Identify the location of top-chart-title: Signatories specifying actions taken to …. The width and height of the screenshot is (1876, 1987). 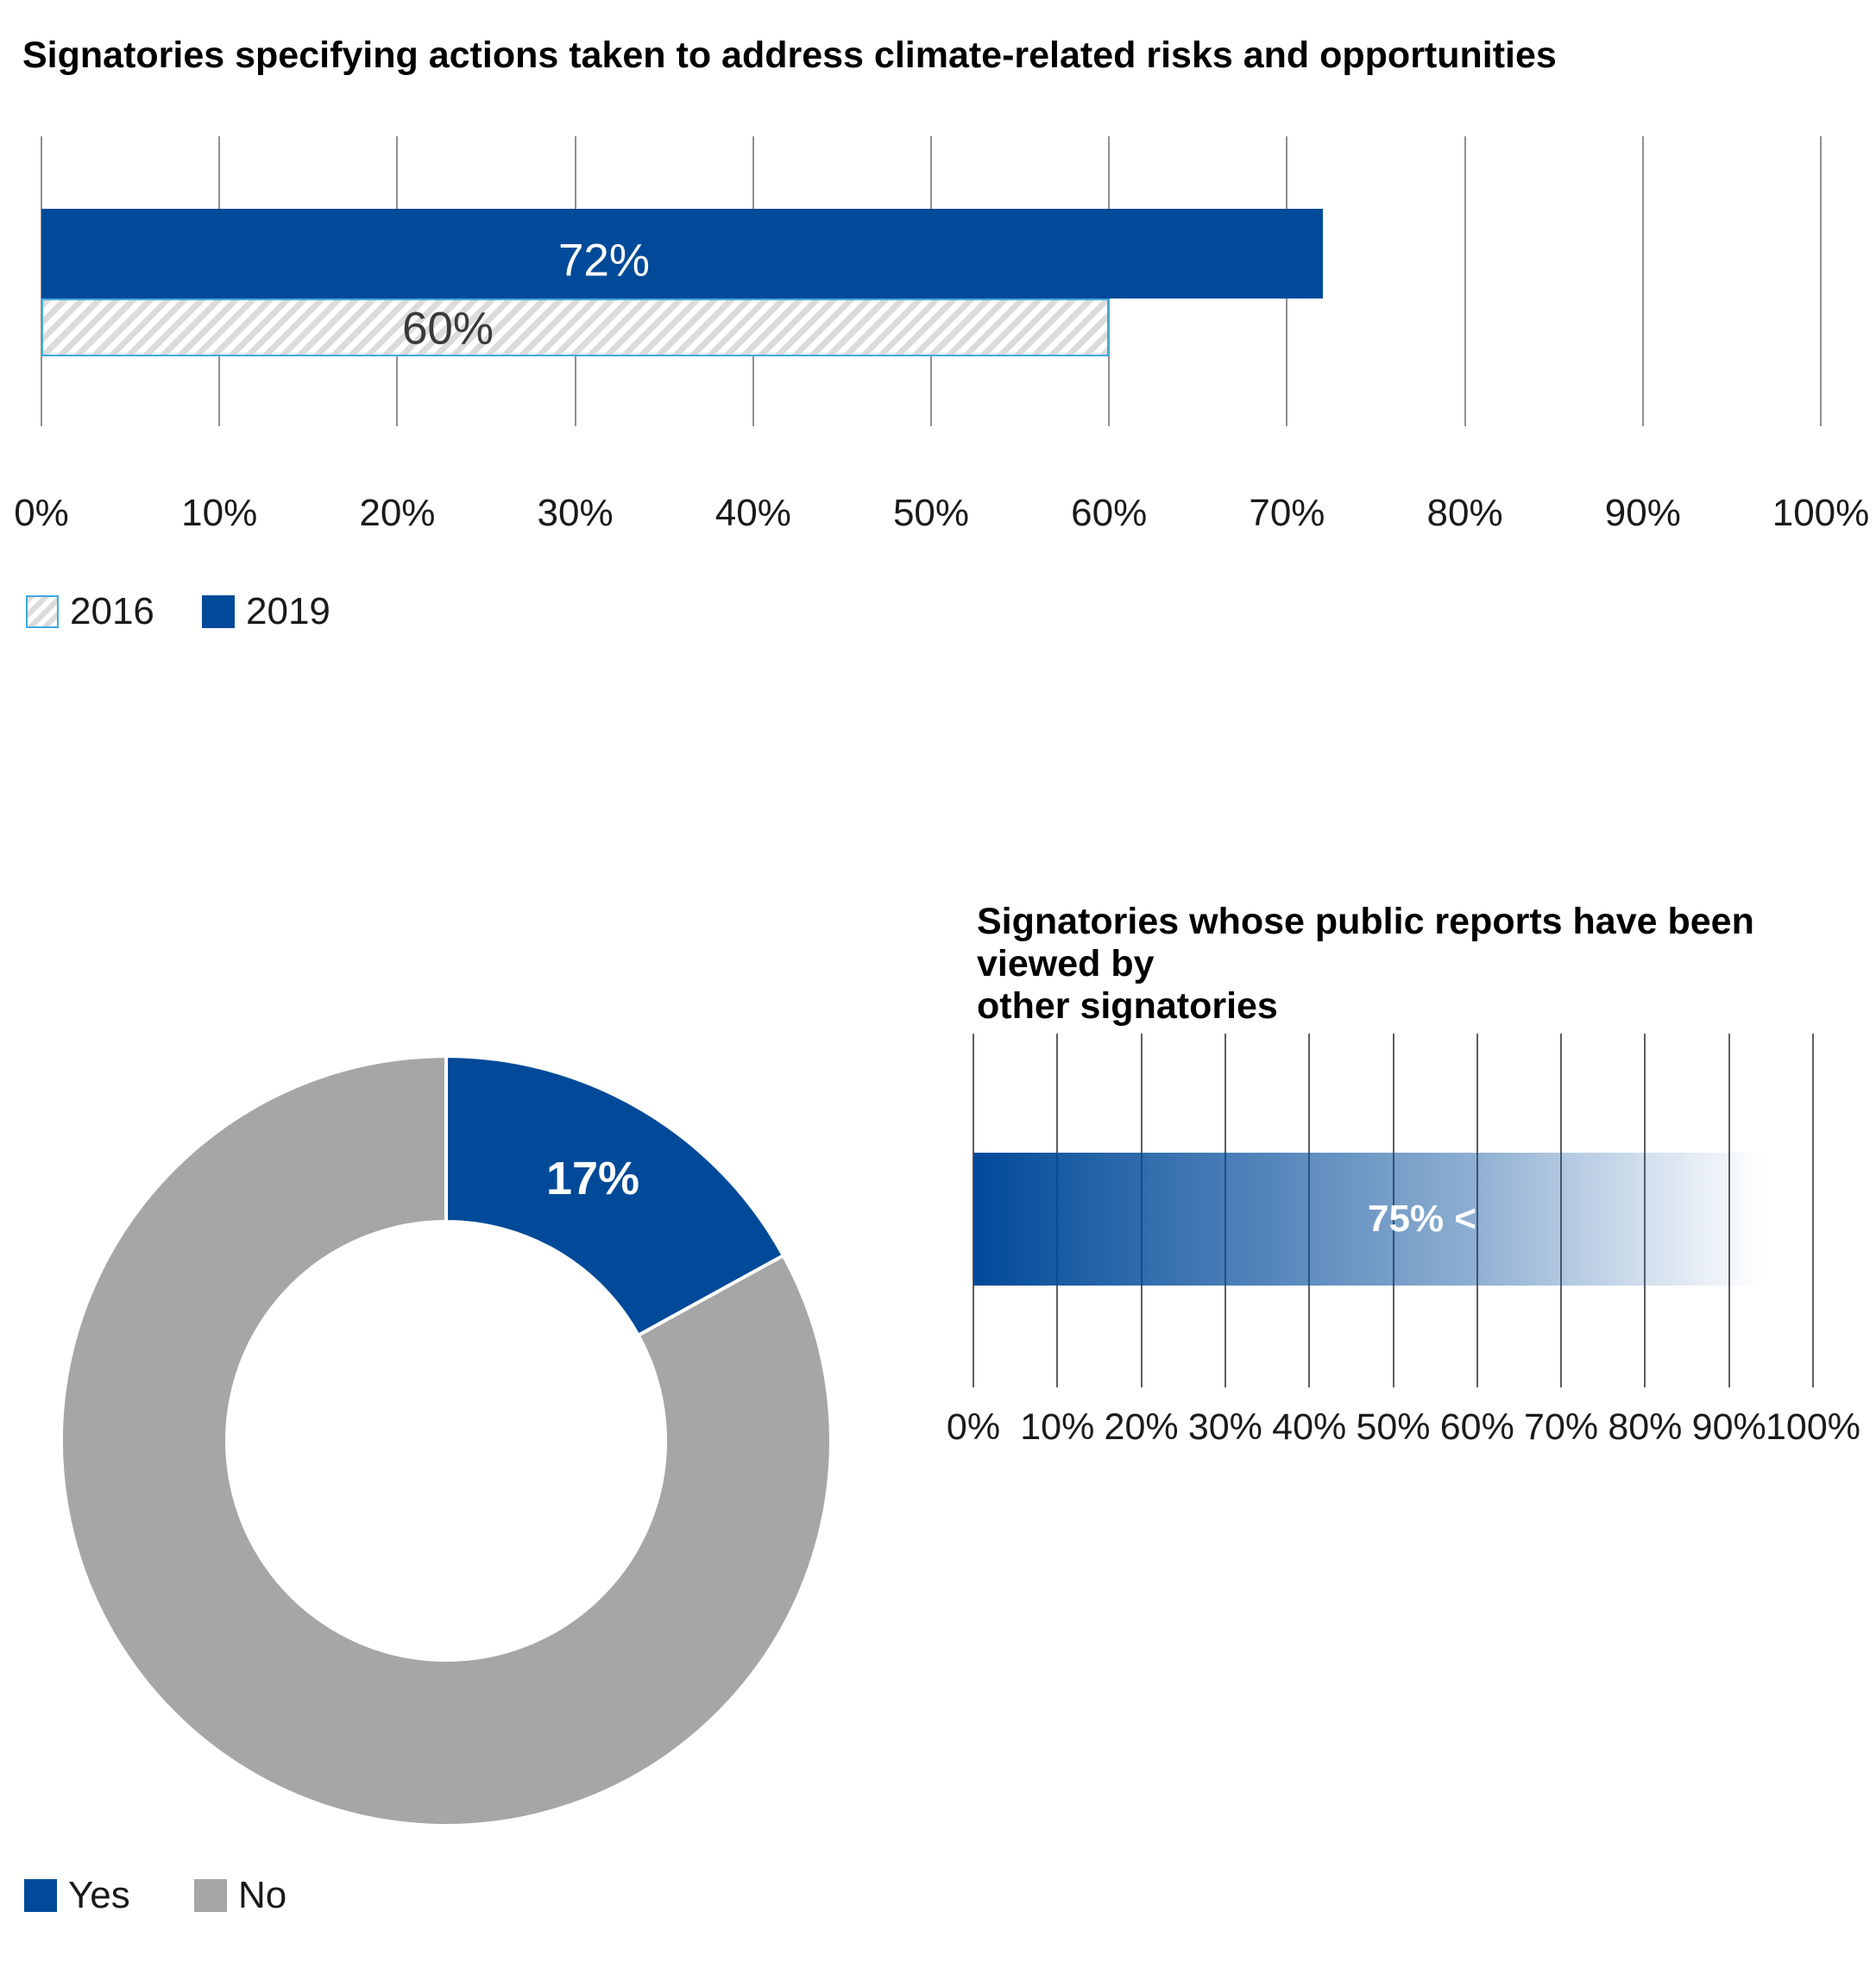
(789, 55).